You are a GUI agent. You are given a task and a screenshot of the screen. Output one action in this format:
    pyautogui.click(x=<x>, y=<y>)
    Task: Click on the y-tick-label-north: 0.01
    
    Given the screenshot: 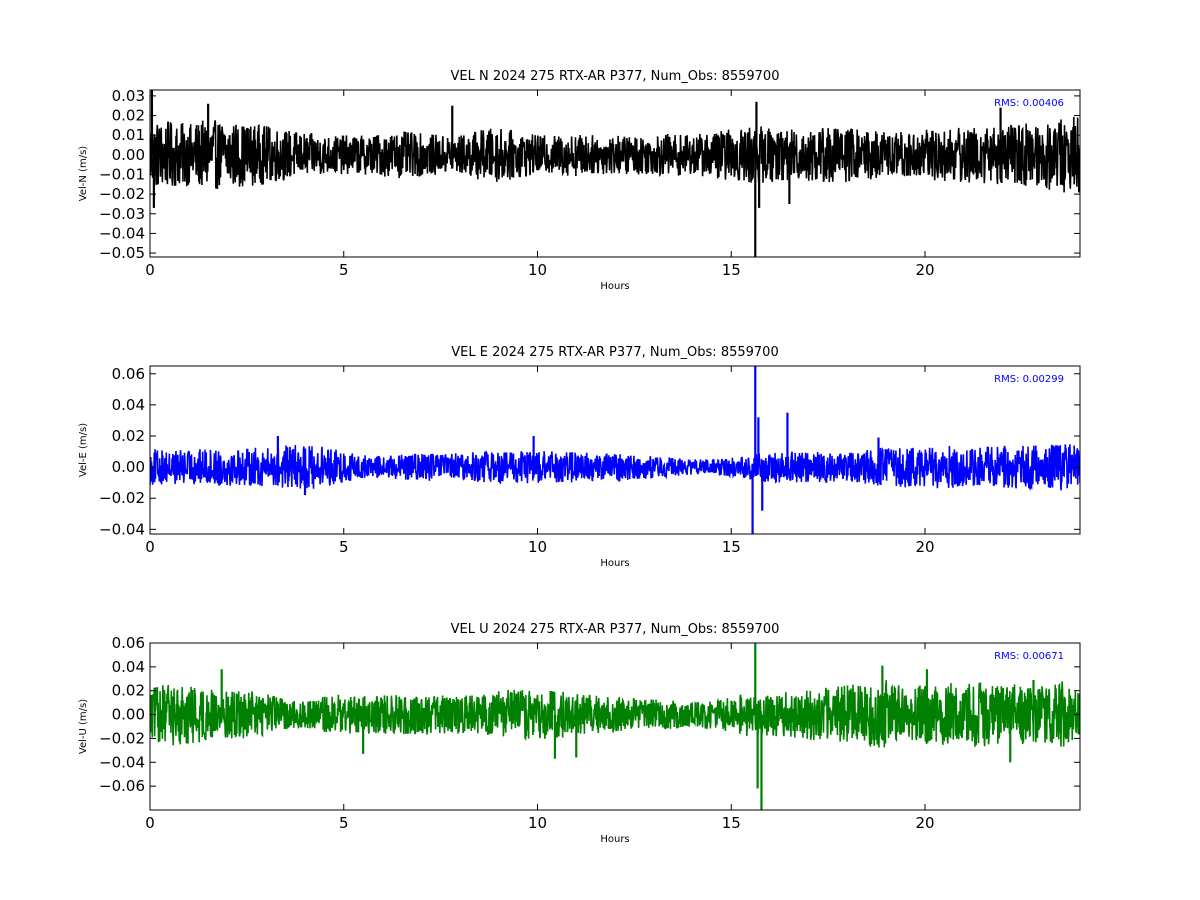 What is the action you would take?
    pyautogui.click(x=128, y=135)
    